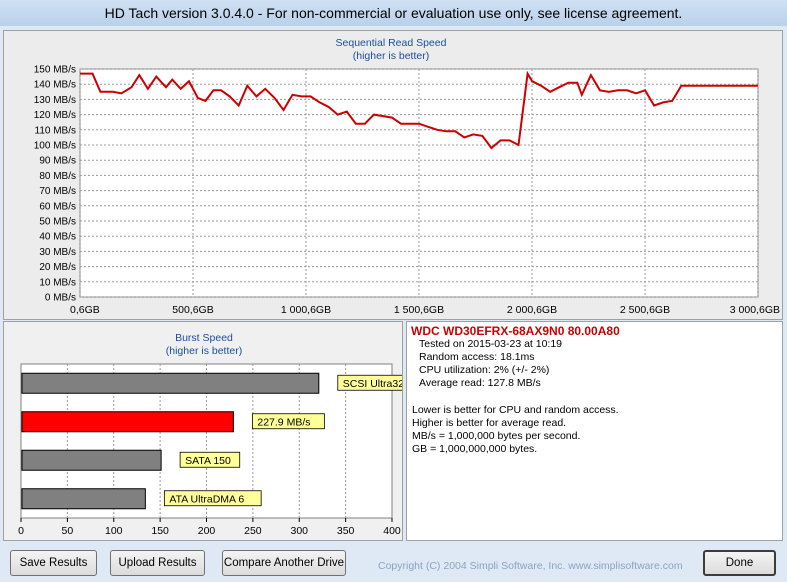 This screenshot has height=582, width=787. Describe the element at coordinates (57, 267) in the screenshot. I see `seq-y-tick-label: 20 MB/s` at that location.